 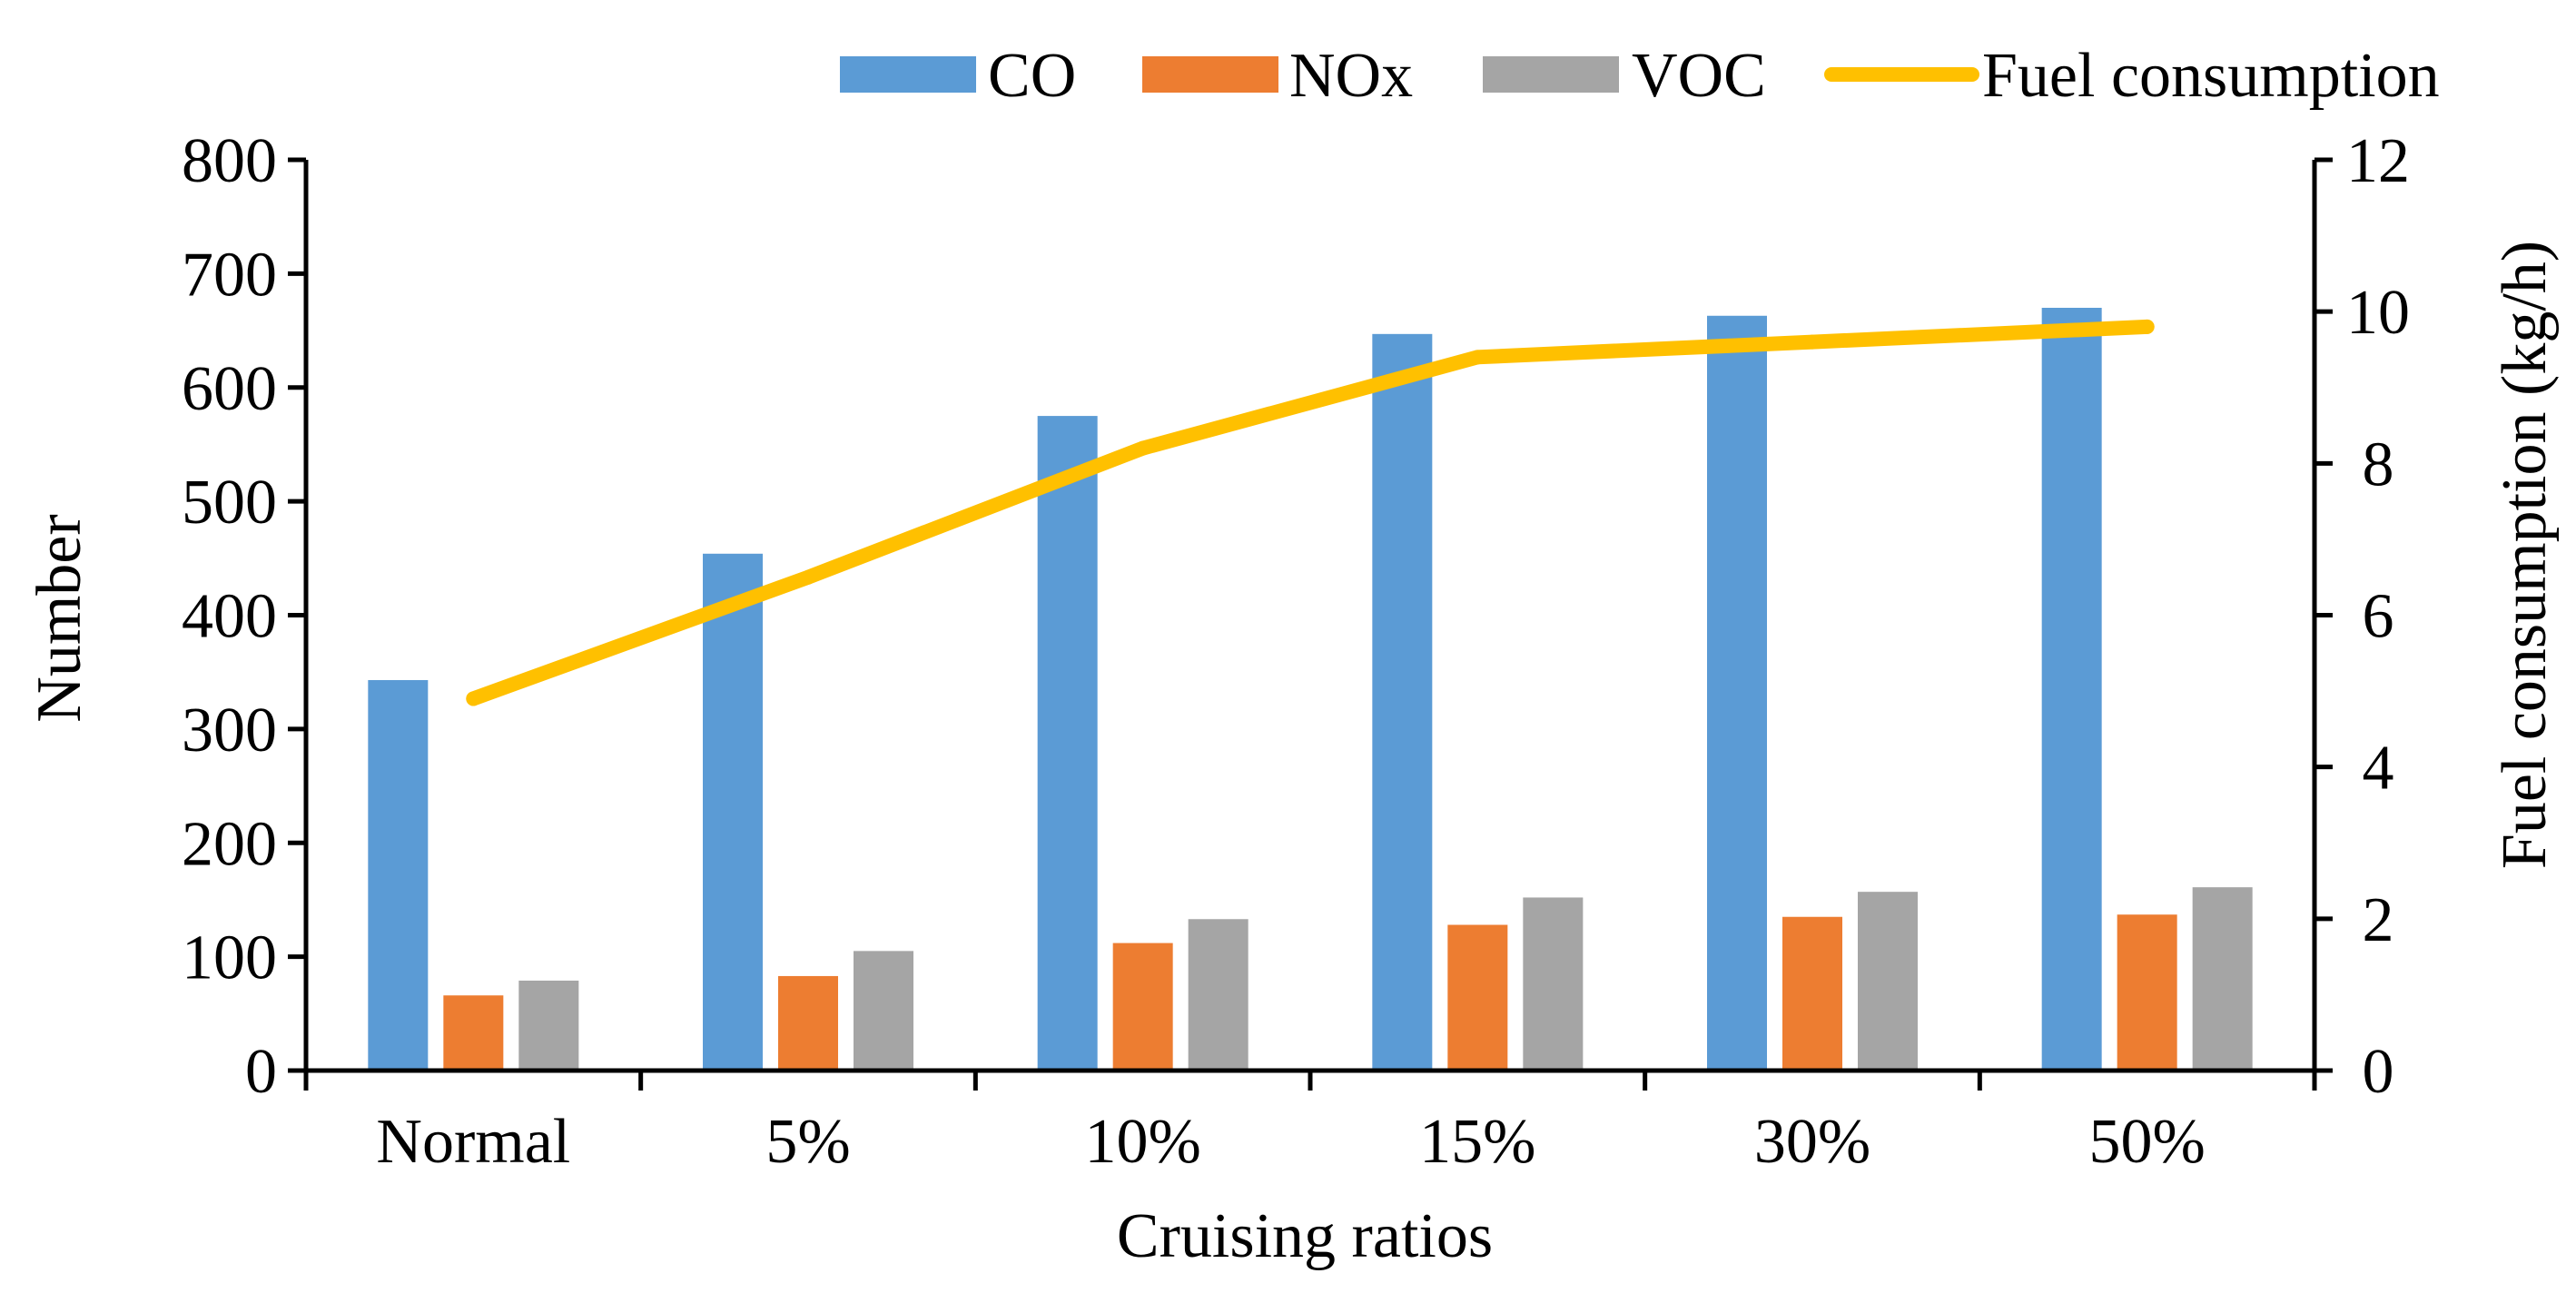 What do you see at coordinates (1067, 744) in the screenshot?
I see `bar-co-10pct` at bounding box center [1067, 744].